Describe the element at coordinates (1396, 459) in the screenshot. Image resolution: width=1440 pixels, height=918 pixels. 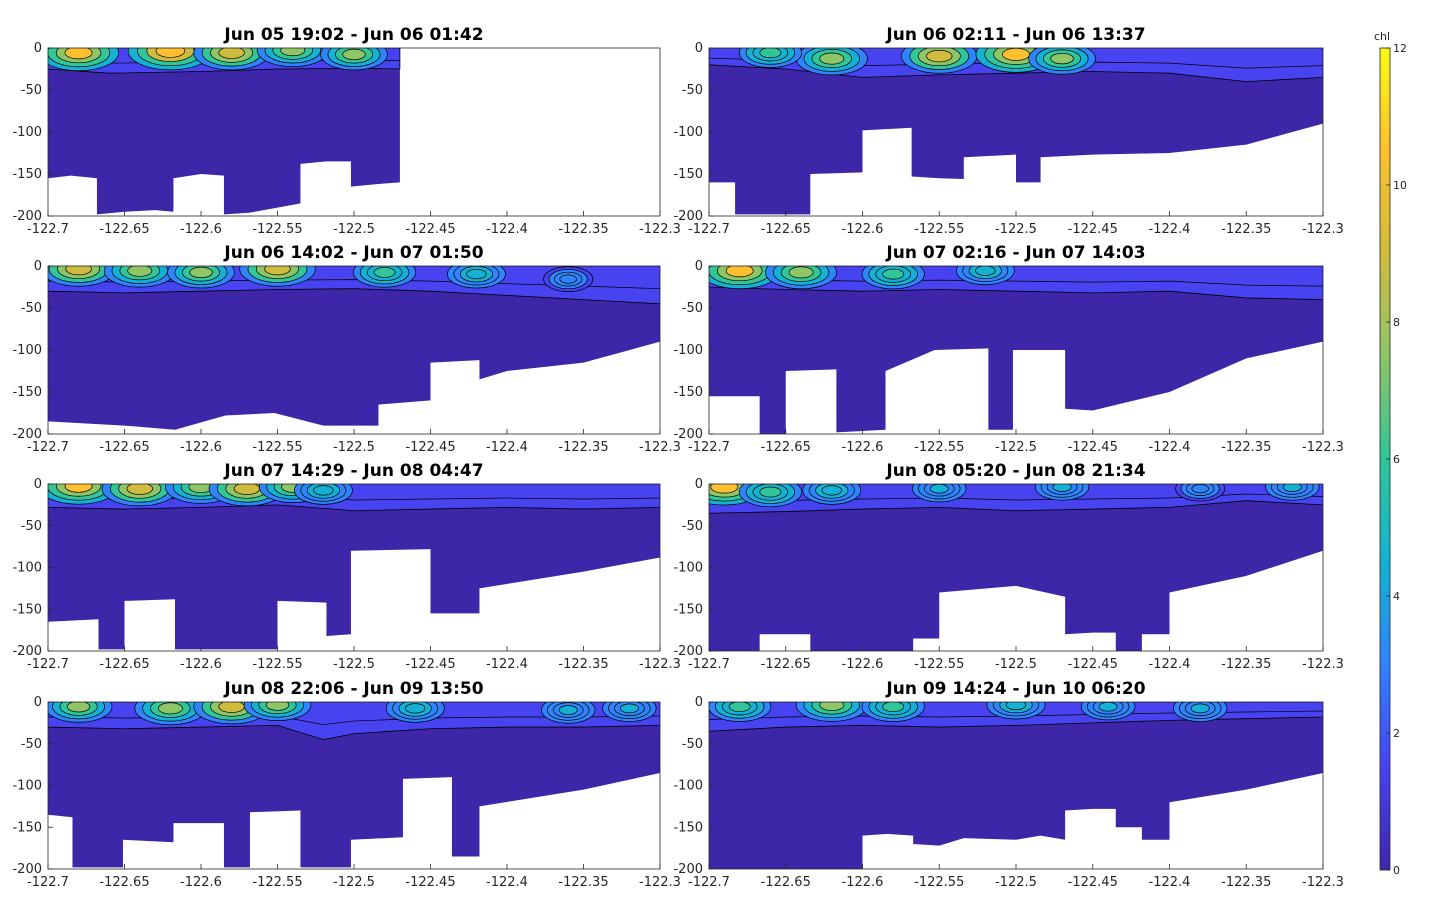
I see `colorbar-tick-label: 6` at that location.